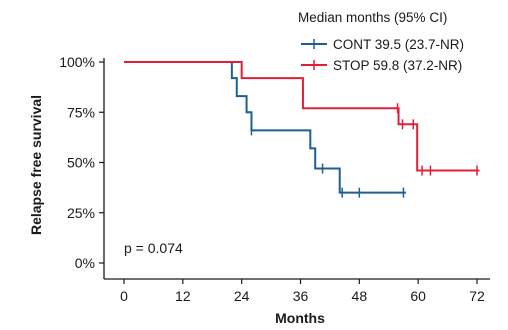 The image size is (508, 330). What do you see at coordinates (418, 296) in the screenshot?
I see `x-tick-label: 60` at bounding box center [418, 296].